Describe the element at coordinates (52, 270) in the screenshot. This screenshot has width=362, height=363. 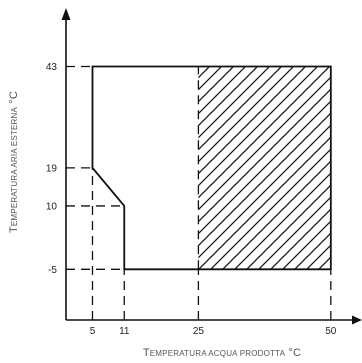
I see `y-tick-label--5: -5` at that location.